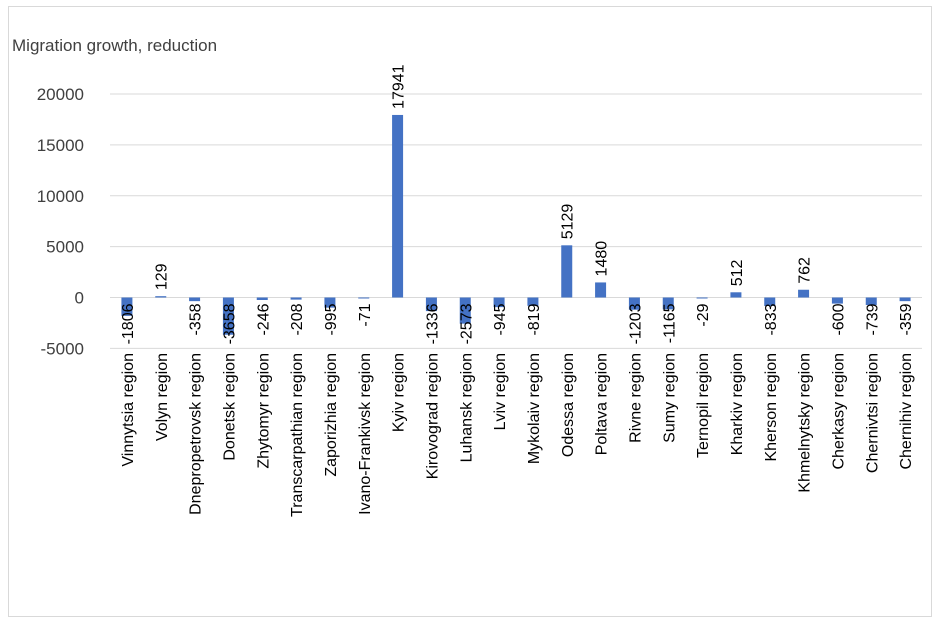  What do you see at coordinates (534, 408) in the screenshot?
I see `category-label: Mykolaiv region` at bounding box center [534, 408].